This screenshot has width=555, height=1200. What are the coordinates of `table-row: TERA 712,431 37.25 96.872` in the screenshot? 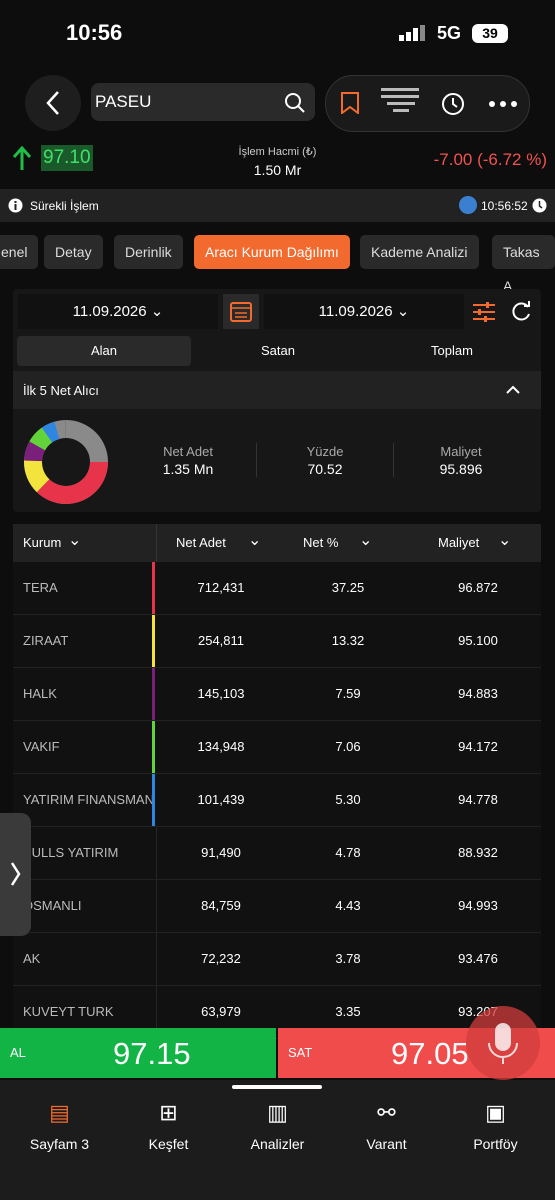 It's located at (277, 588).